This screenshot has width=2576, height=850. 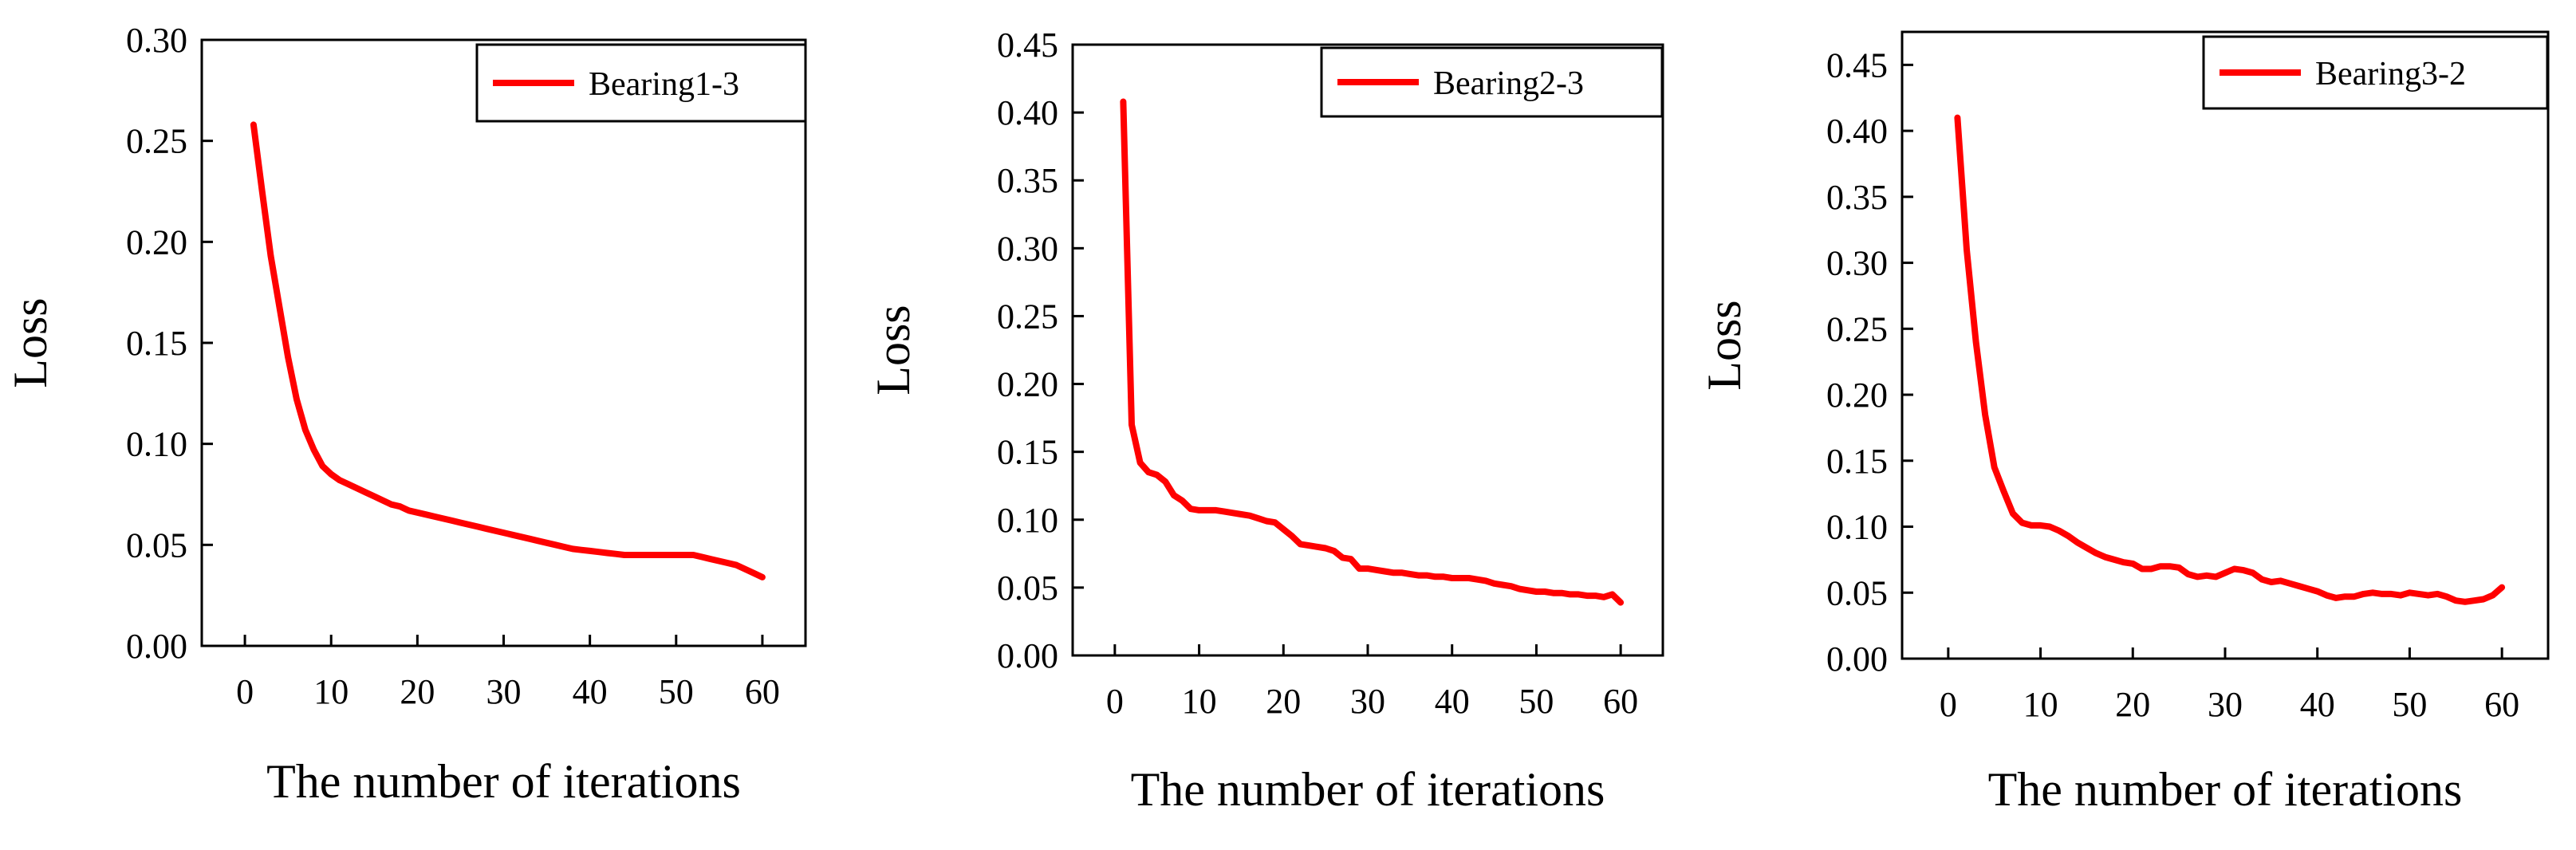 I want to click on legend-label: Bearing3-2, so click(x=2390, y=74).